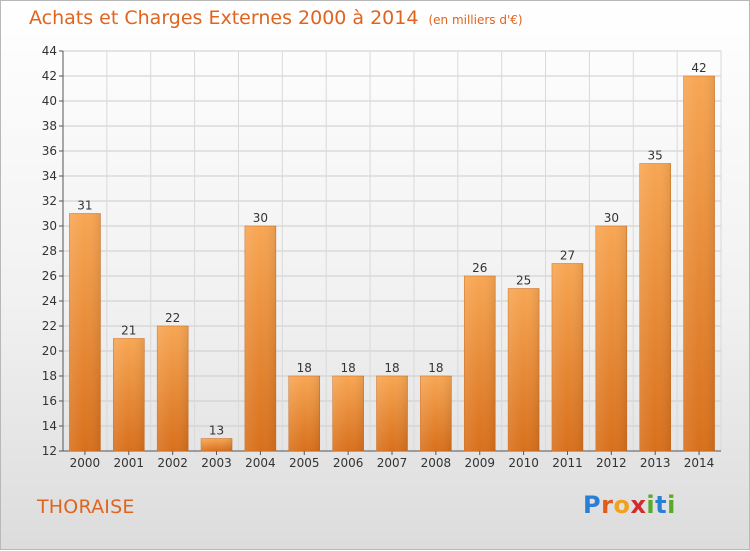 Image resolution: width=750 pixels, height=551 pixels. I want to click on y-tick-label: 18, so click(49, 376).